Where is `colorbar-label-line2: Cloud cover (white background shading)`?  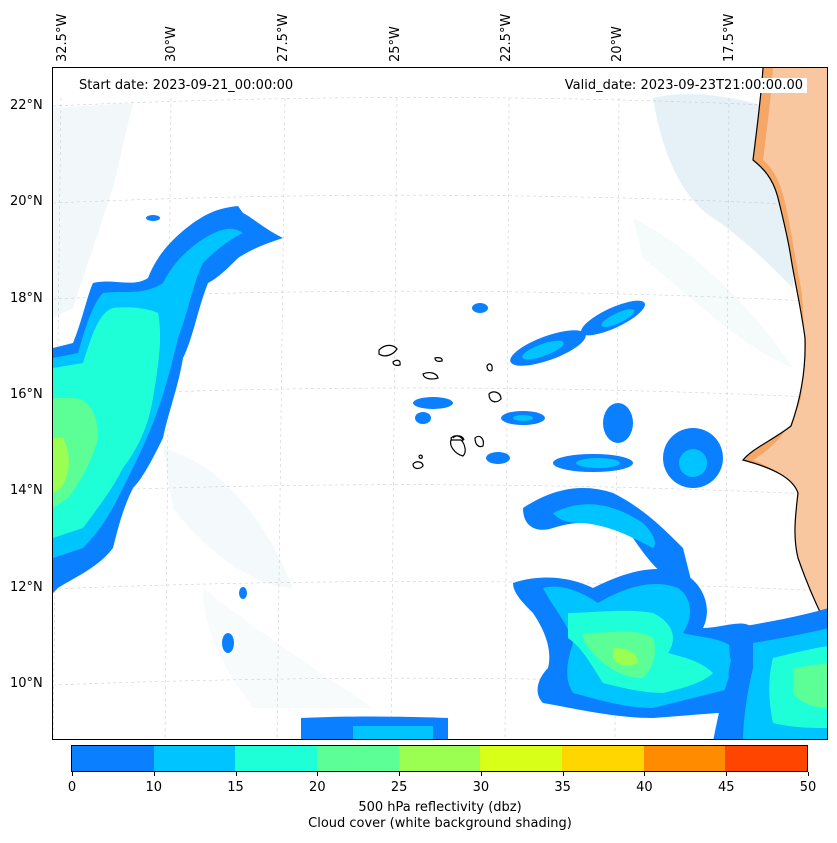 colorbar-label-line2: Cloud cover (white background shading) is located at coordinates (440, 823).